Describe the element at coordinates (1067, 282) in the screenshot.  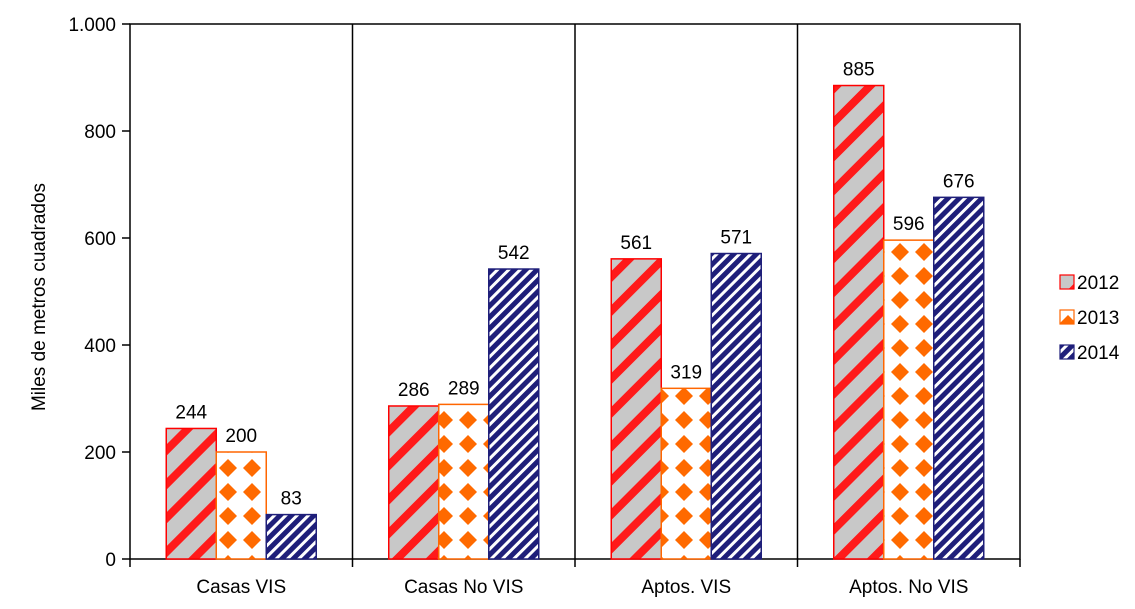
I see `legend-swatch-2012` at that location.